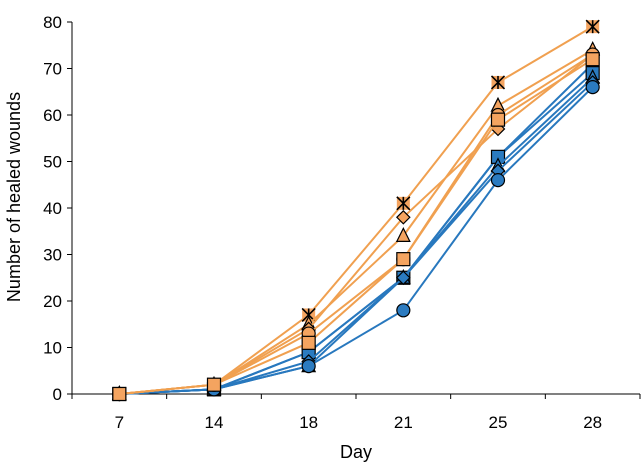  What do you see at coordinates (52, 69) in the screenshot?
I see `y-tick-label: 70` at bounding box center [52, 69].